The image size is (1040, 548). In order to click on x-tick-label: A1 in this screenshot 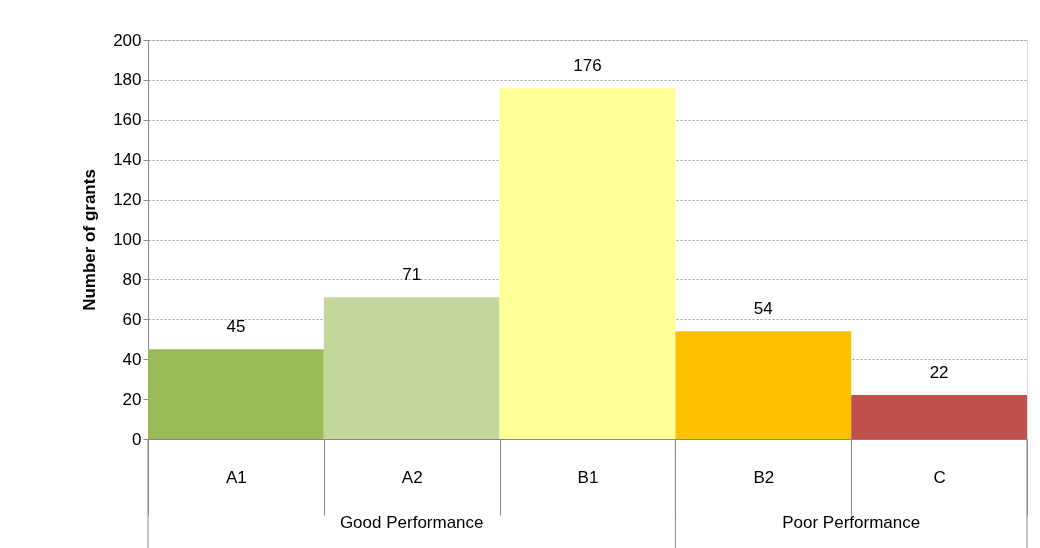, I will do `click(236, 477)`.